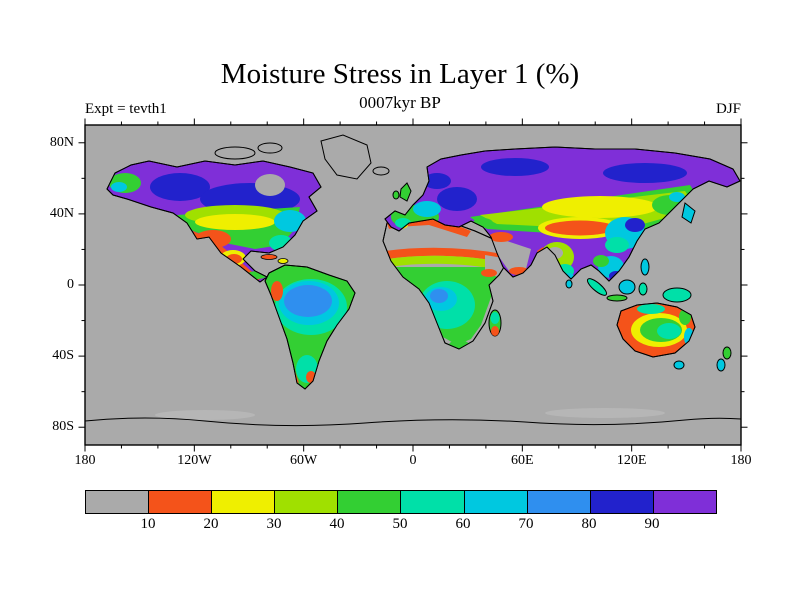 This screenshot has width=800, height=600. What do you see at coordinates (61, 213) in the screenshot?
I see `lat-tick-label: 40N` at bounding box center [61, 213].